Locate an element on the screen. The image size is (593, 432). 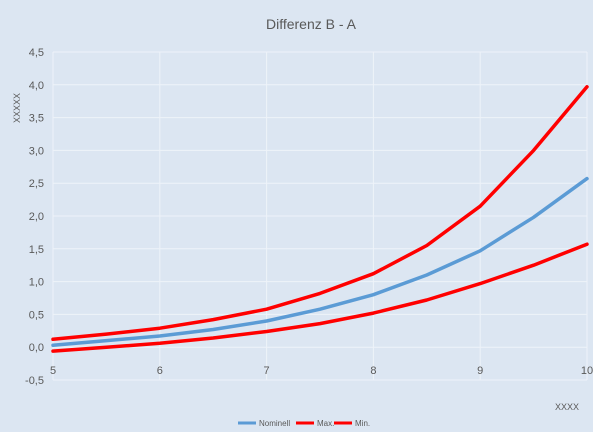
x-axis-ticks: 5 6 7 8 9 10 is located at coordinates (321, 371).